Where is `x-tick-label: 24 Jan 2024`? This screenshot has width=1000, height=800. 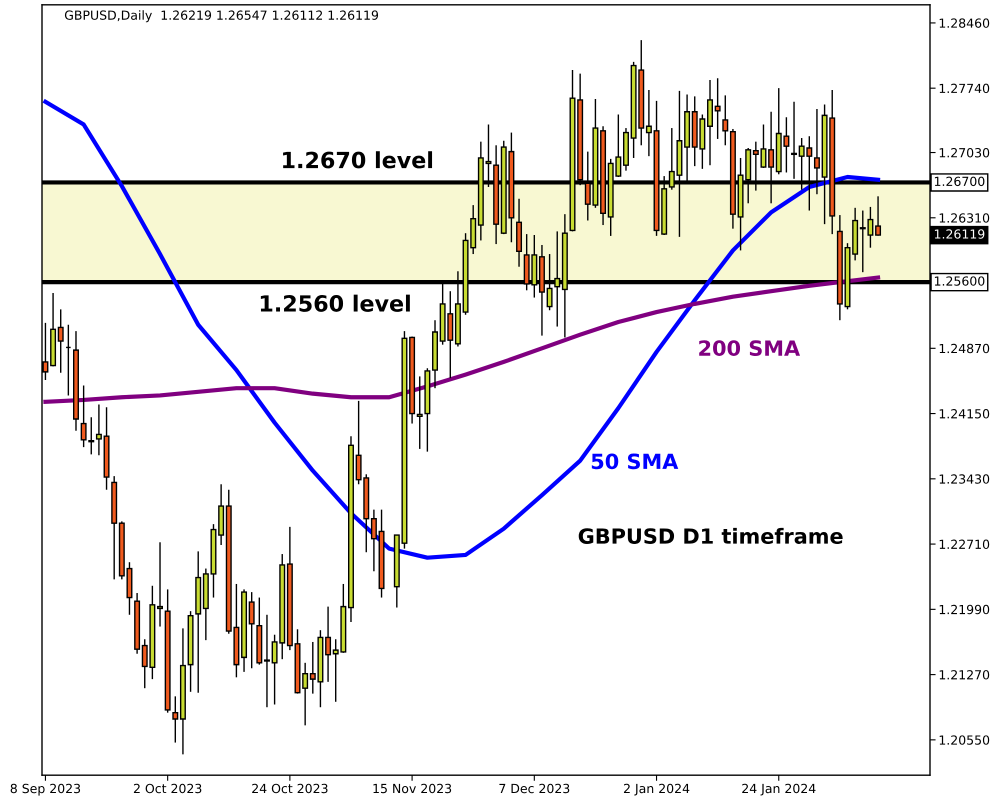
x-tick-label: 24 Jan 2024 is located at coordinates (779, 790).